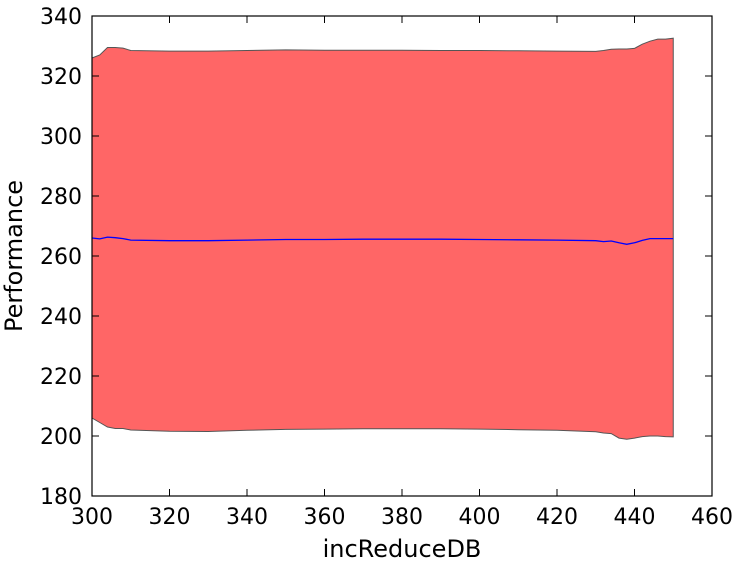 The width and height of the screenshot is (738, 566). I want to click on x-tick-label: 440, so click(635, 517).